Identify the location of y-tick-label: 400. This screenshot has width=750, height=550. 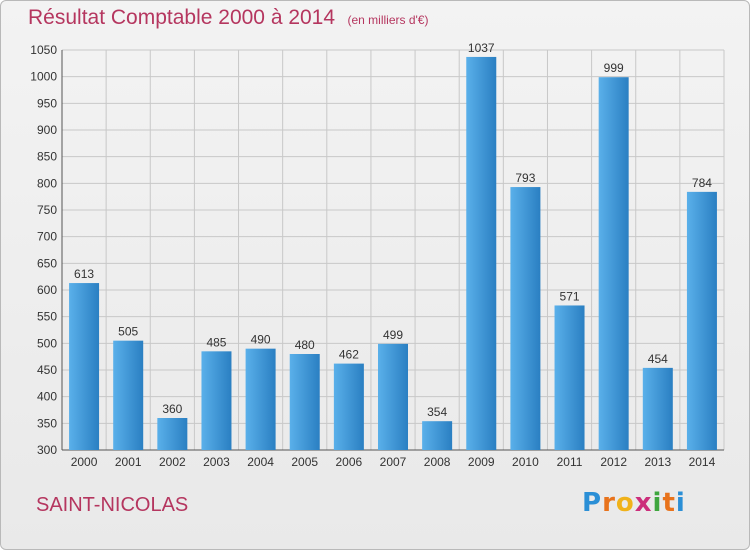
(47, 397).